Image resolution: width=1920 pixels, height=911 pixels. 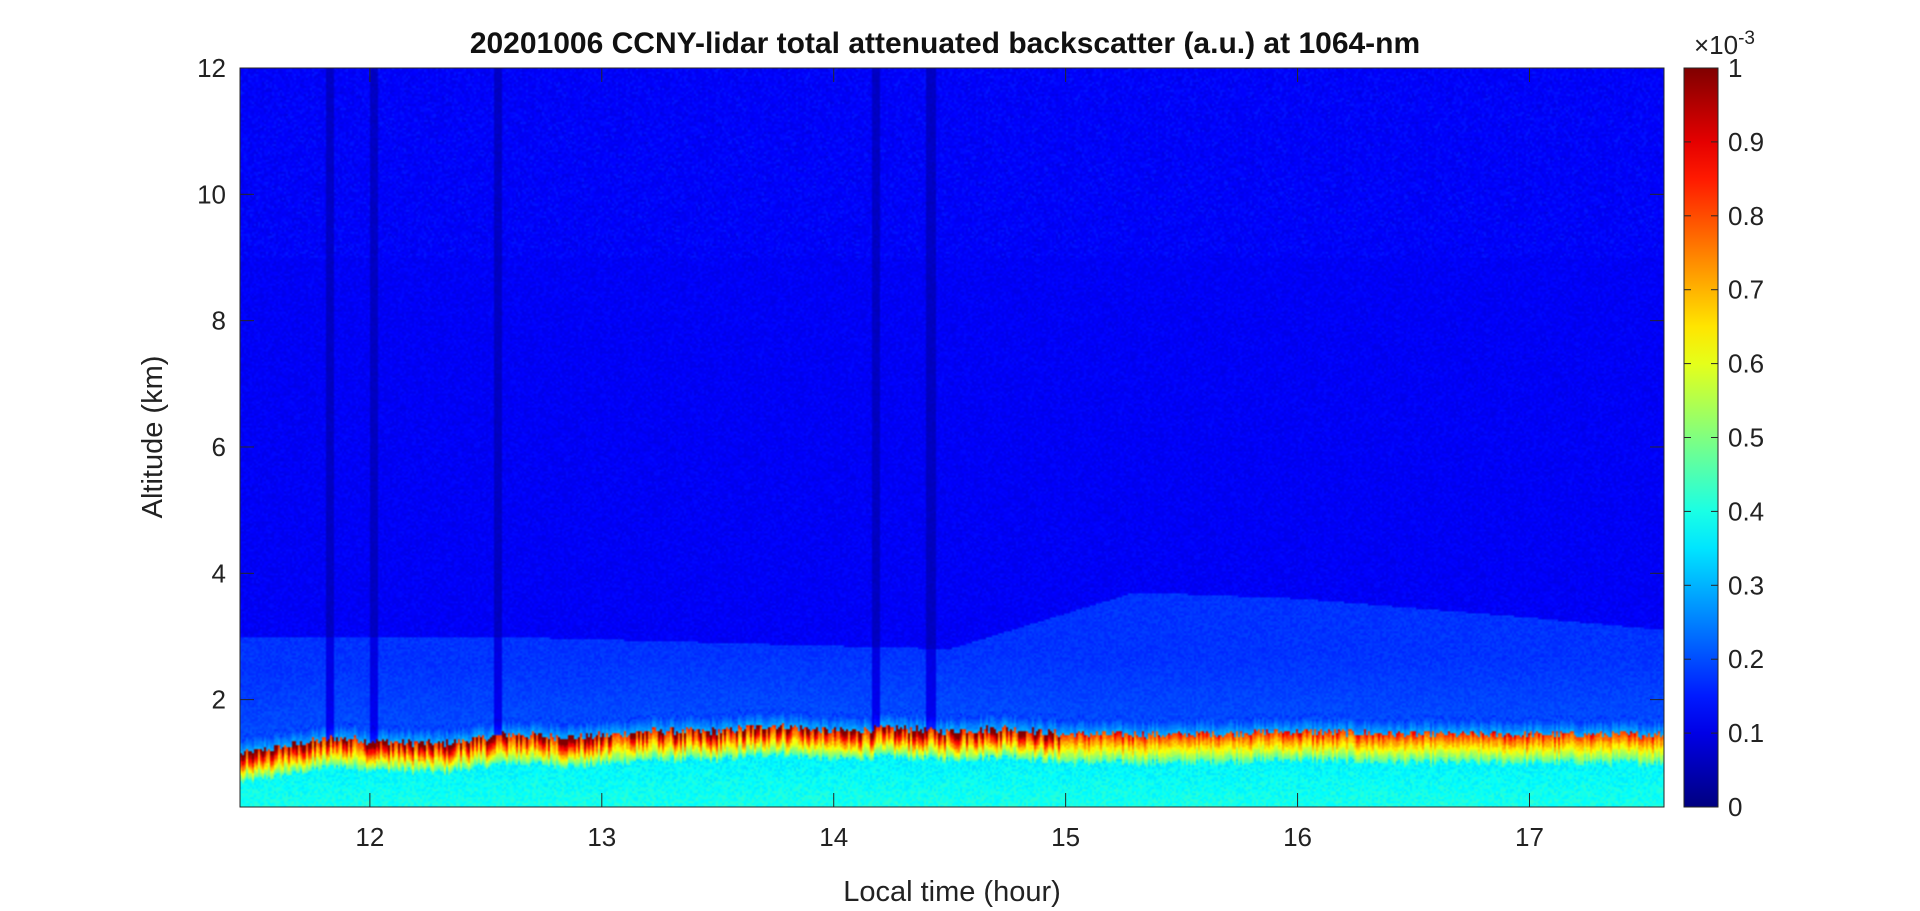 I want to click on x-tick-label: 17, so click(x=1529, y=837).